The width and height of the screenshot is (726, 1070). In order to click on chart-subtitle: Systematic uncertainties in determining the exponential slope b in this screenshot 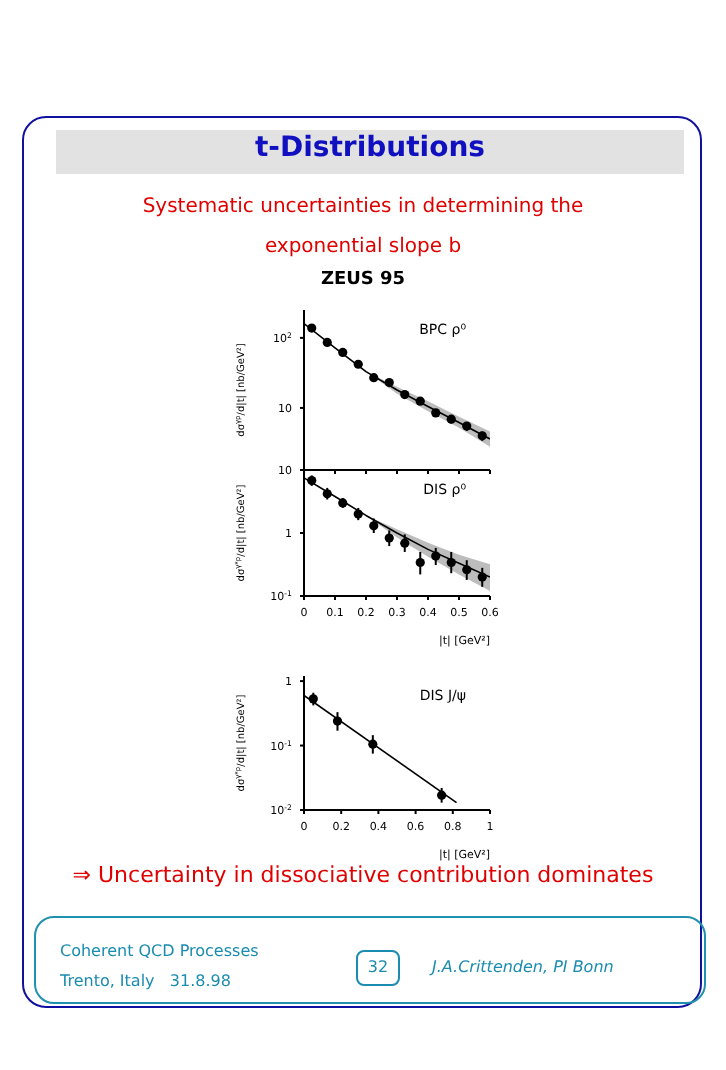, I will do `click(363, 228)`.